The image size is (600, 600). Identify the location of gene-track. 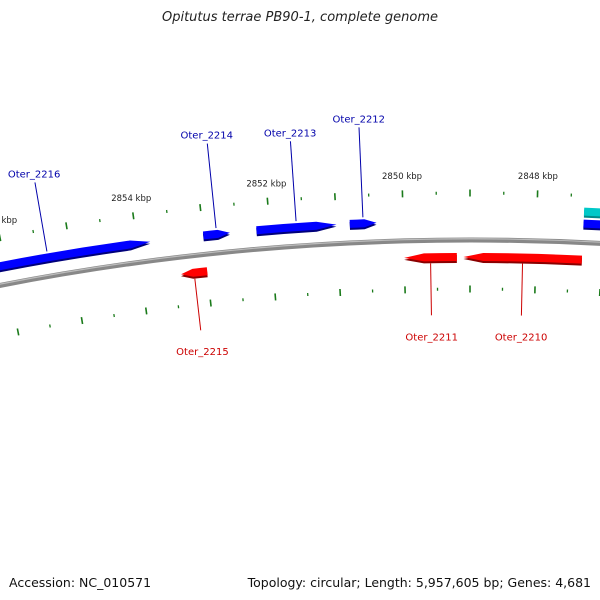
(300, 244).